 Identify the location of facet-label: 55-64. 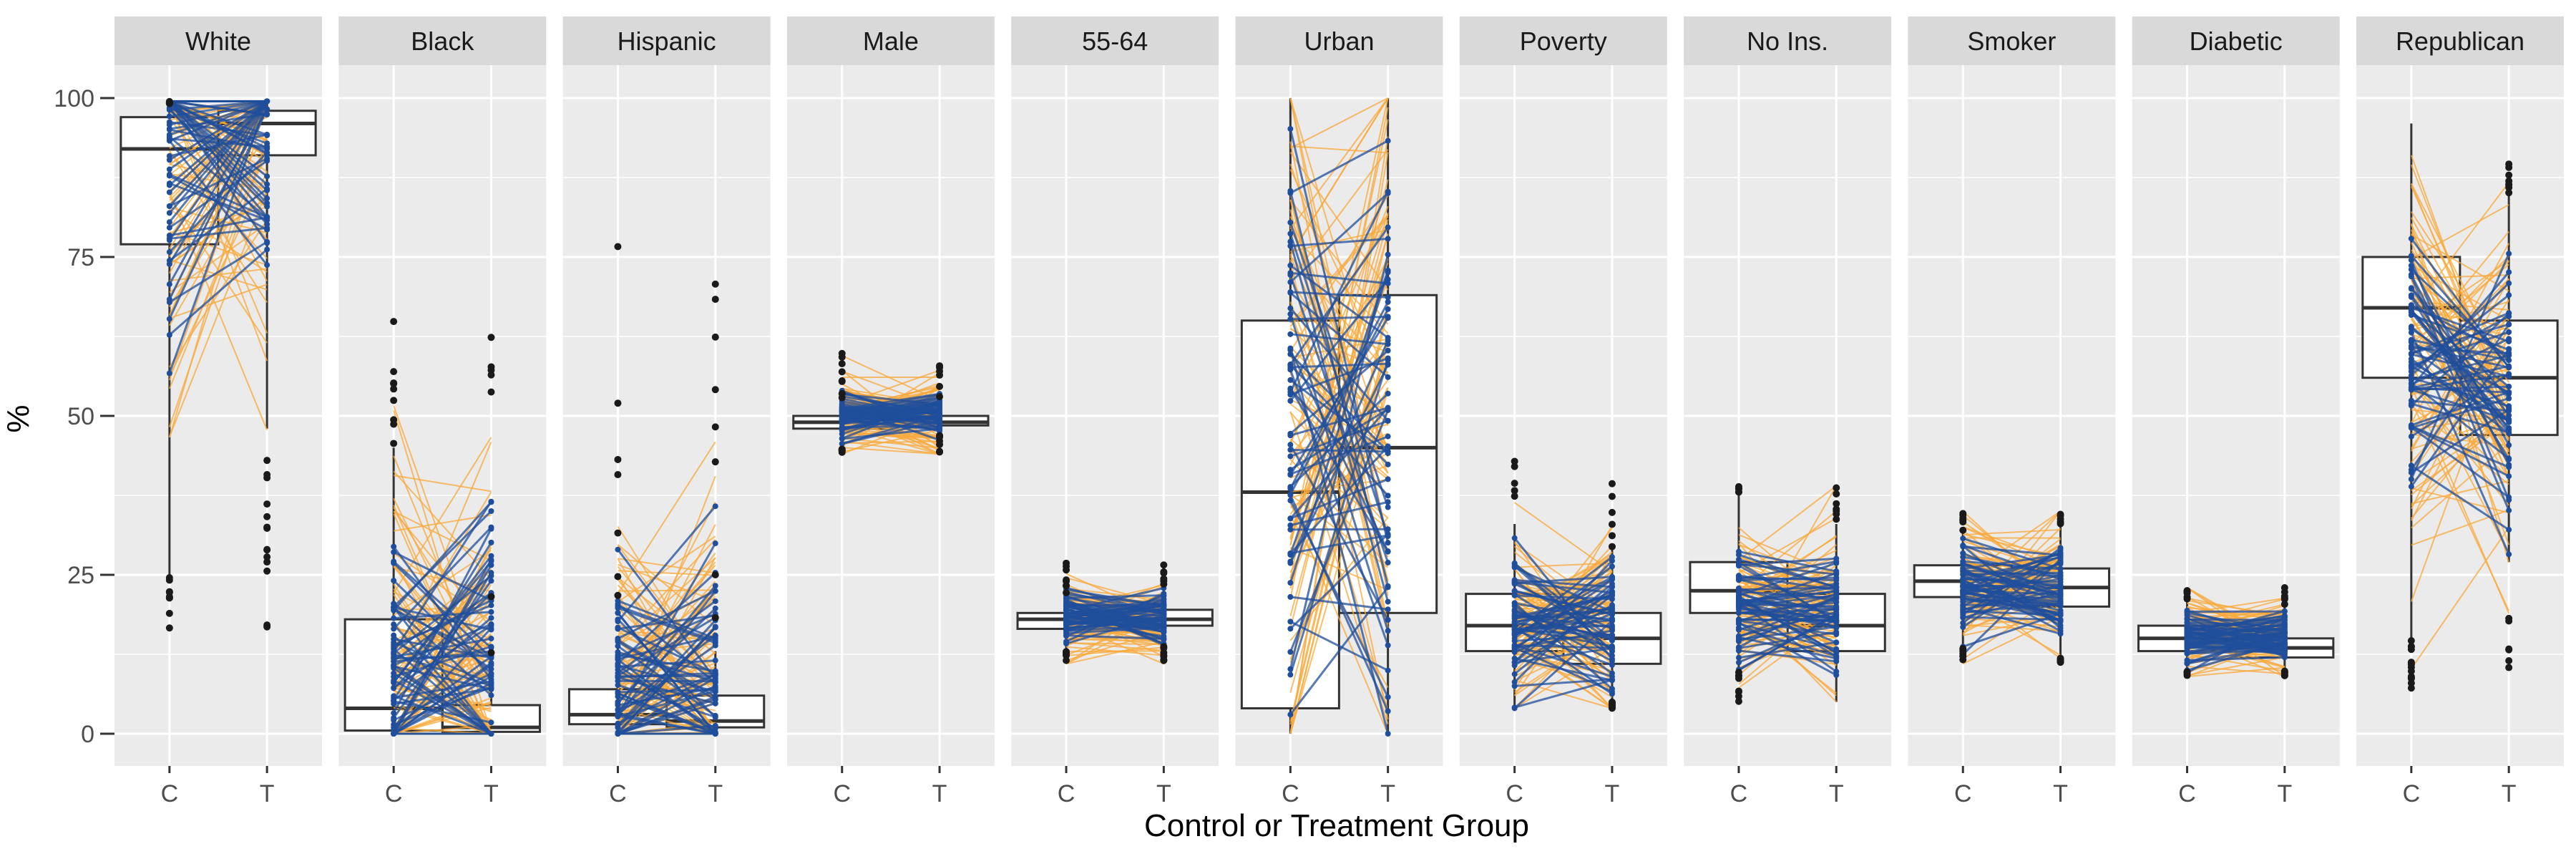
(1115, 41).